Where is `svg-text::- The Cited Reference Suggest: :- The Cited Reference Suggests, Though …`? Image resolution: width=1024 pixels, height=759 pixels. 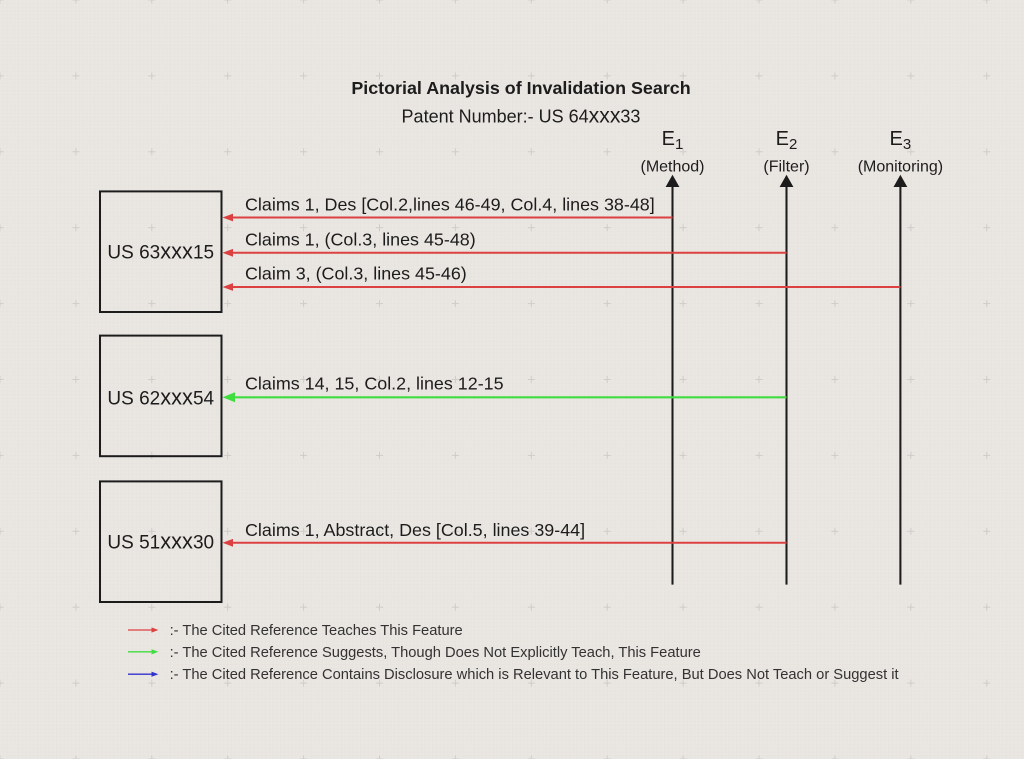
svg-text::- The Cited Reference Suggest: :- The Cited Reference Suggests, Though … is located at coordinates (435, 653).